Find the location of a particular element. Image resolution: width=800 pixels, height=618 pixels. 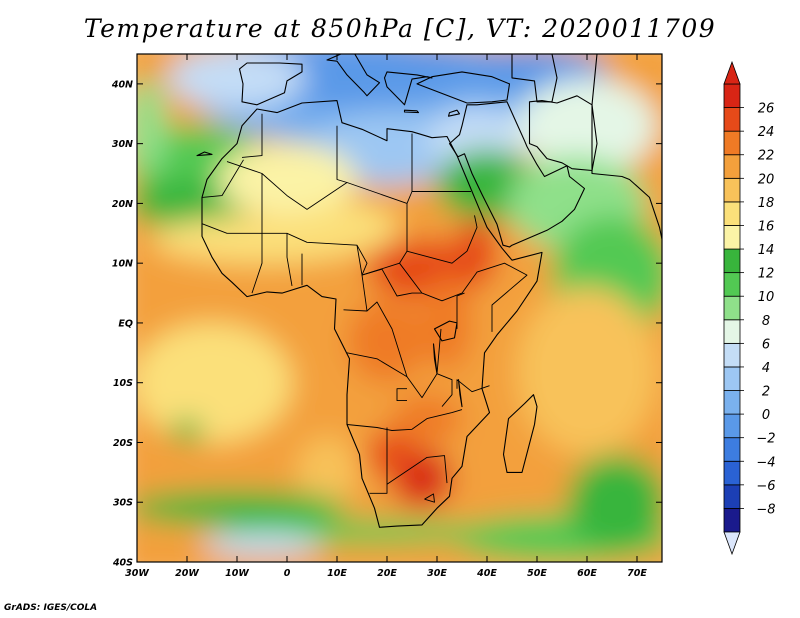

colorbar-tick-label: 20 is located at coordinates (766, 179).